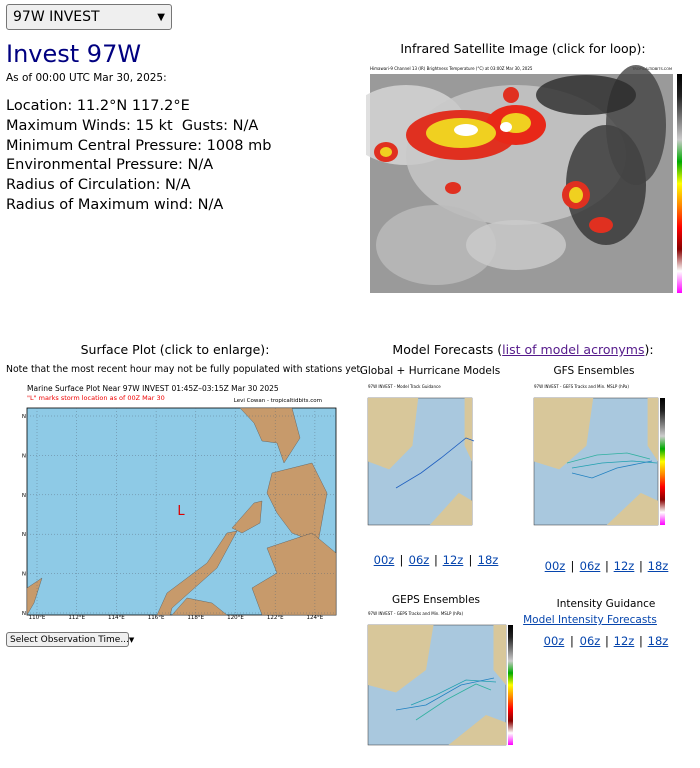 The image size is (700, 768). I want to click on lon-label: 110°E, so click(37, 617).